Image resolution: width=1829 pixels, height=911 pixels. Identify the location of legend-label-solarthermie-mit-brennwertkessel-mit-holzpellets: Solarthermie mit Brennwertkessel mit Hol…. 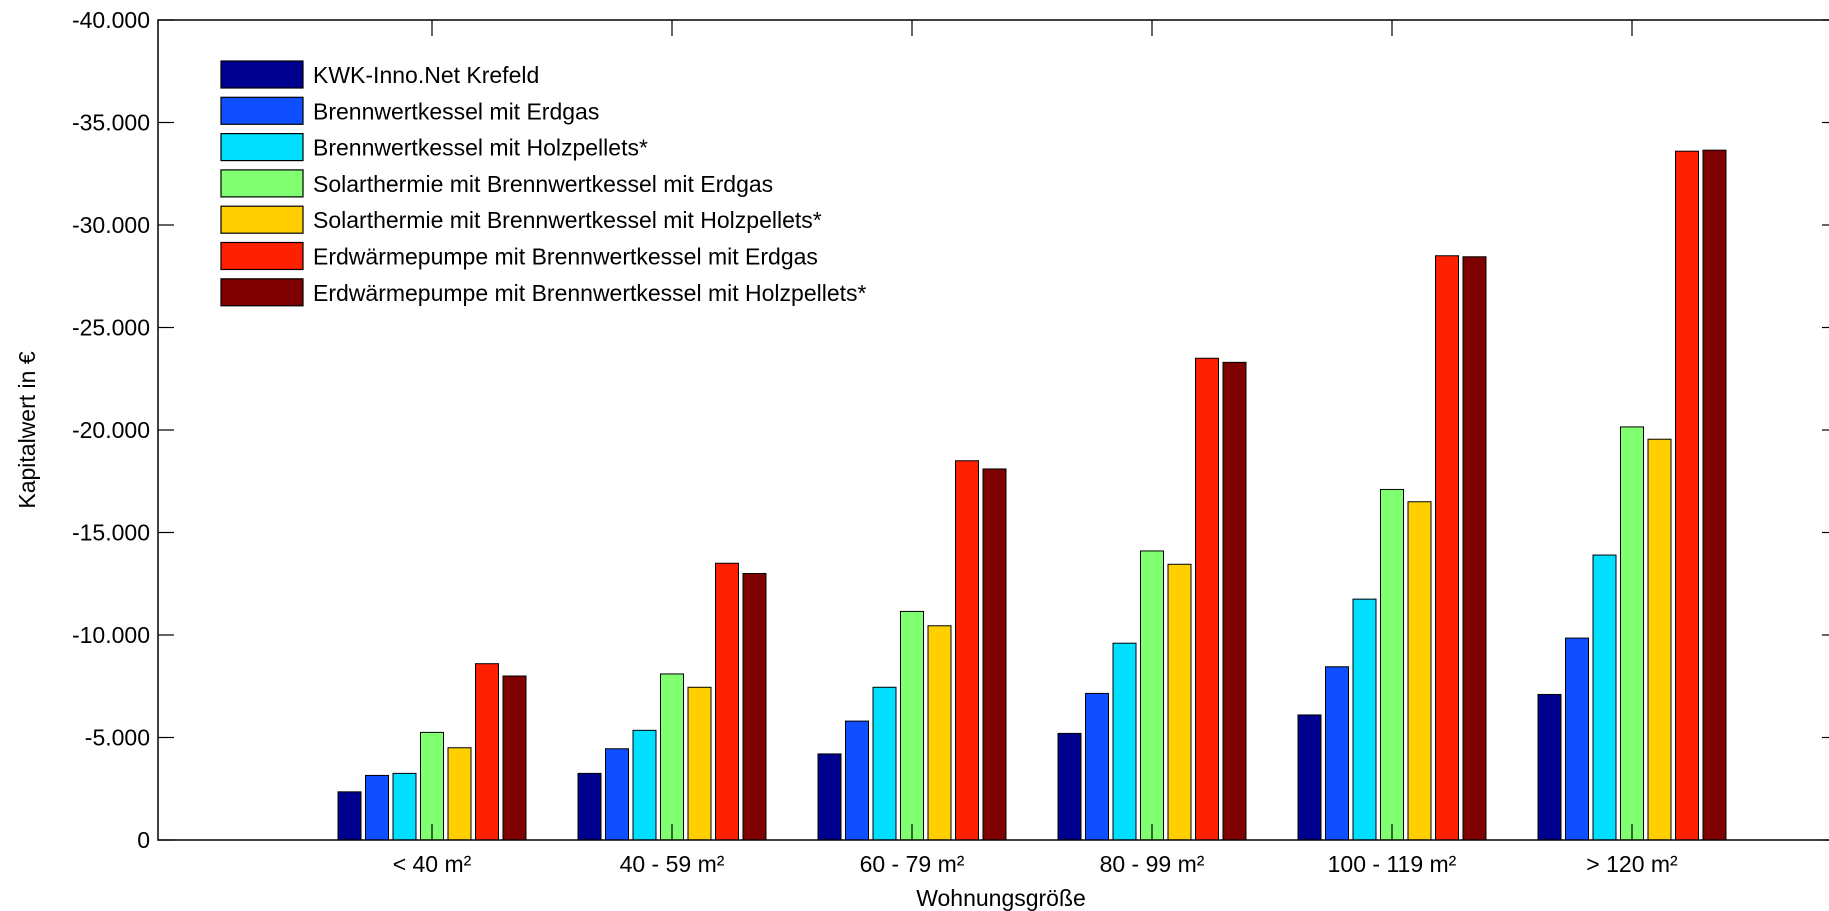
(567, 220).